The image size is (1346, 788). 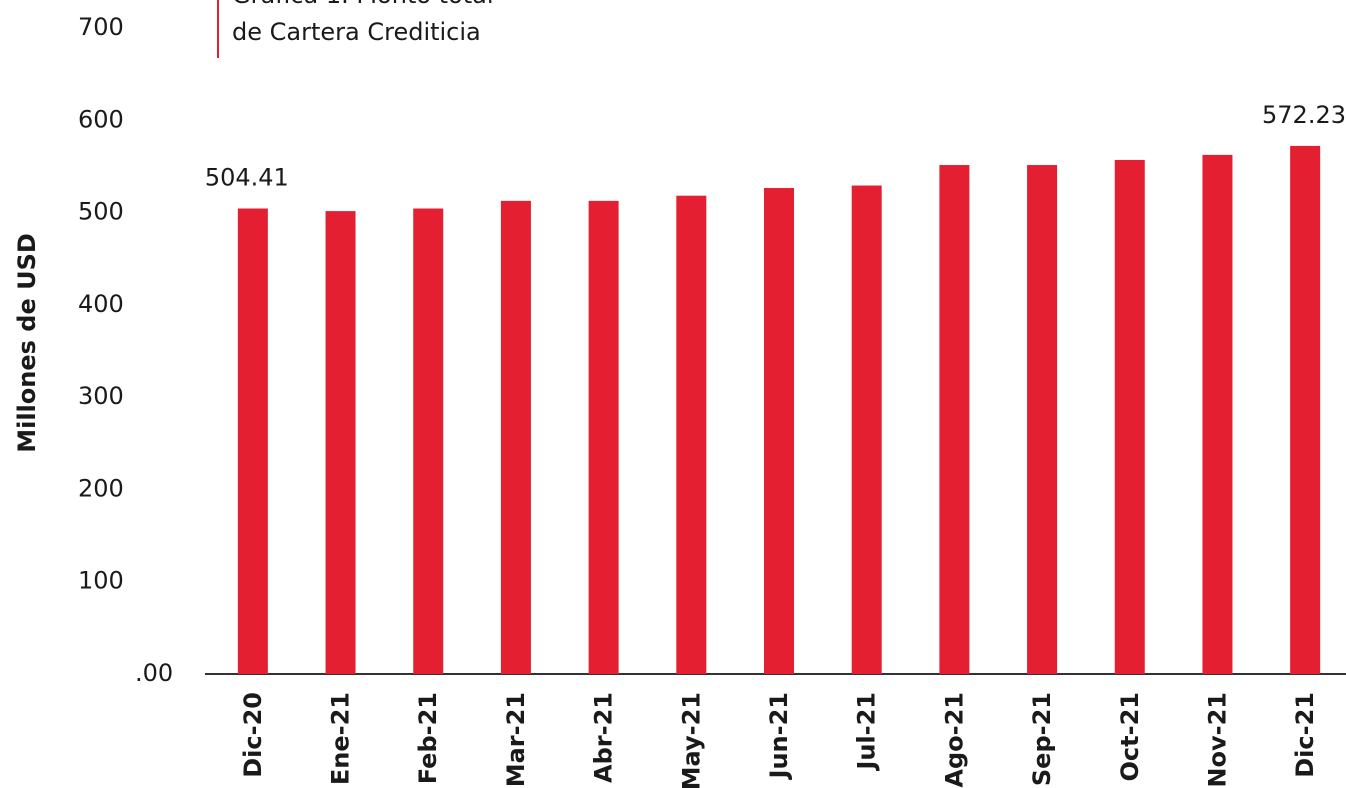 I want to click on x-tick-label: Ene-21, so click(x=341, y=738).